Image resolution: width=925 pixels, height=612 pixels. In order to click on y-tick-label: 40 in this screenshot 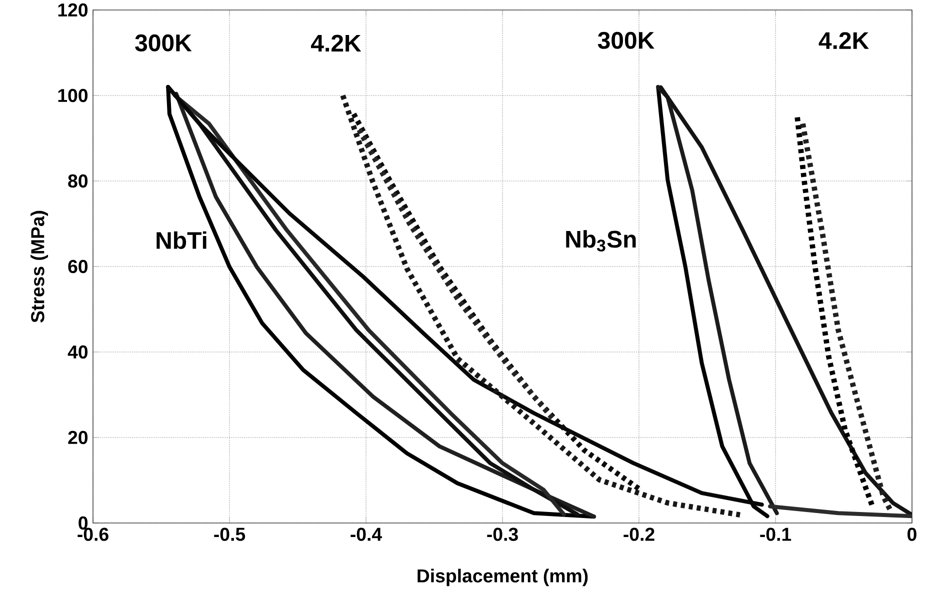, I will do `click(78, 352)`.